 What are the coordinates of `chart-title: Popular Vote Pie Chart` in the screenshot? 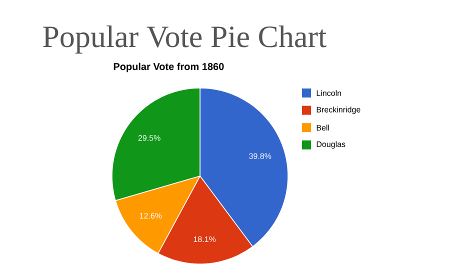 It's located at (184, 39).